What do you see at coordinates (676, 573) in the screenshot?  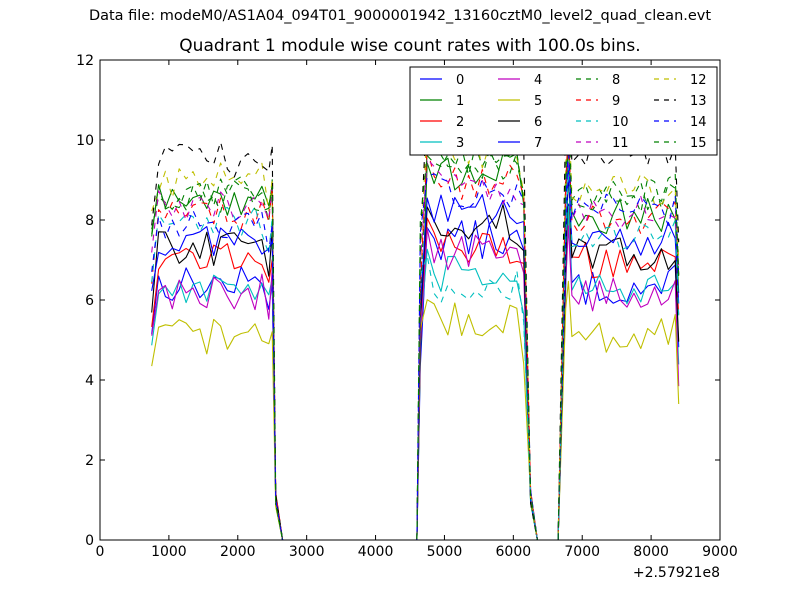 I see `x-axis-offset-label: +2.57921e8` at bounding box center [676, 573].